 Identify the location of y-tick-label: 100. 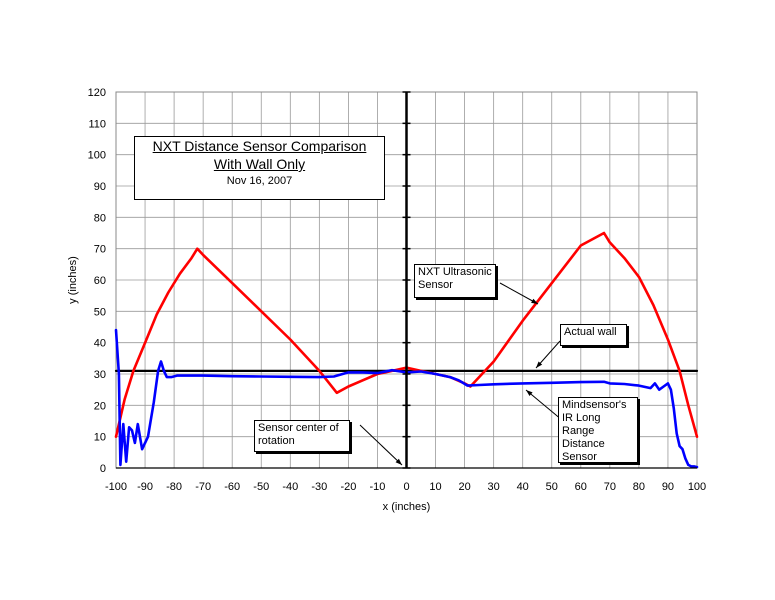
(97, 156).